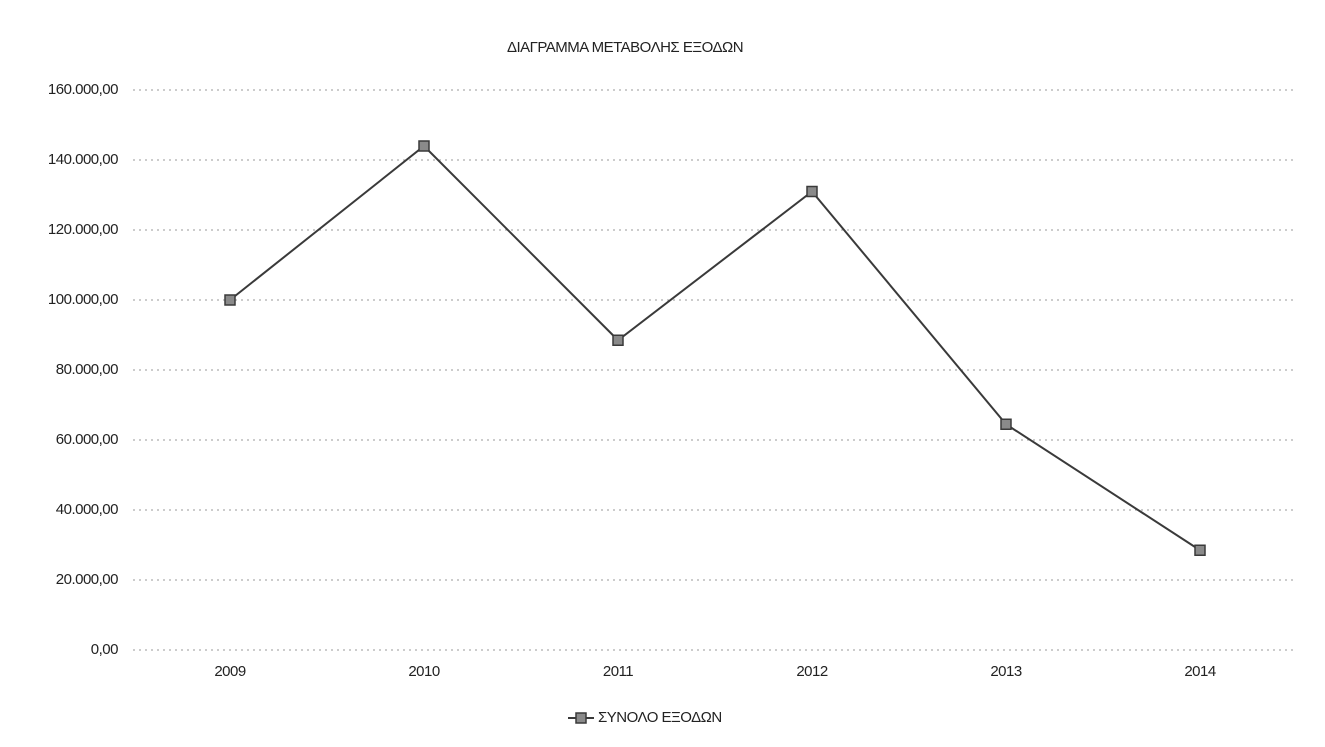 The image size is (1325, 747). What do you see at coordinates (1200, 671) in the screenshot?
I see `x-tick-label: 2014` at bounding box center [1200, 671].